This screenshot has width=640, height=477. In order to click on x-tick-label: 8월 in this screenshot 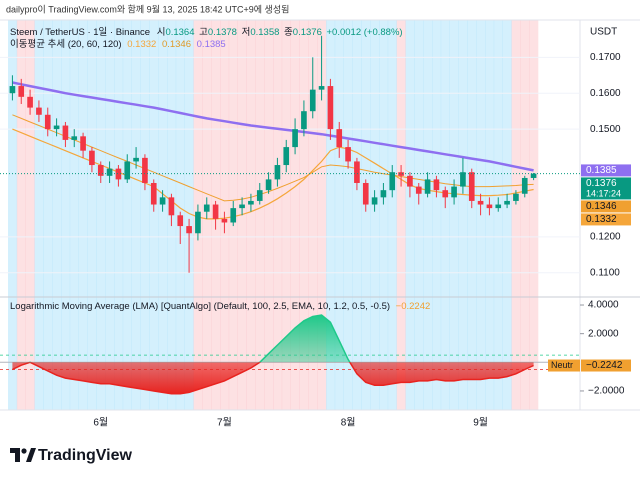, I will do `click(348, 423)`.